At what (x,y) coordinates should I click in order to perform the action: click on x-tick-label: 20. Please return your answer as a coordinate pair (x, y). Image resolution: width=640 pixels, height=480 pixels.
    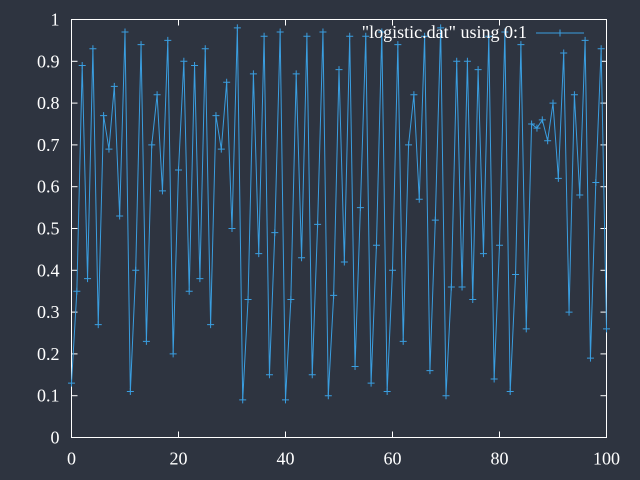
    Looking at the image, I should click on (179, 459).